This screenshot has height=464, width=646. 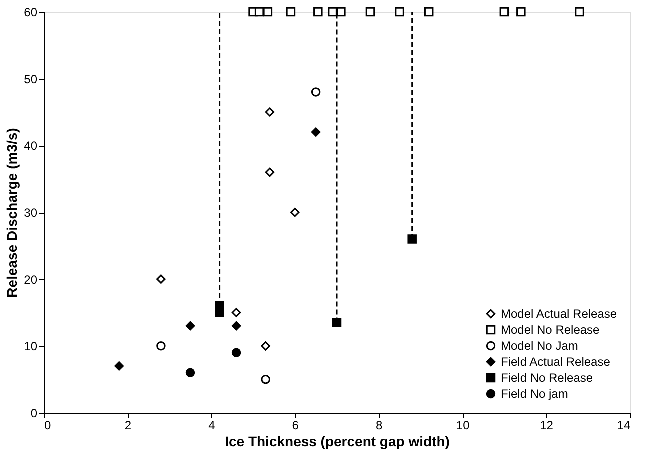 What do you see at coordinates (34, 413) in the screenshot?
I see `y-tick-label: 0` at bounding box center [34, 413].